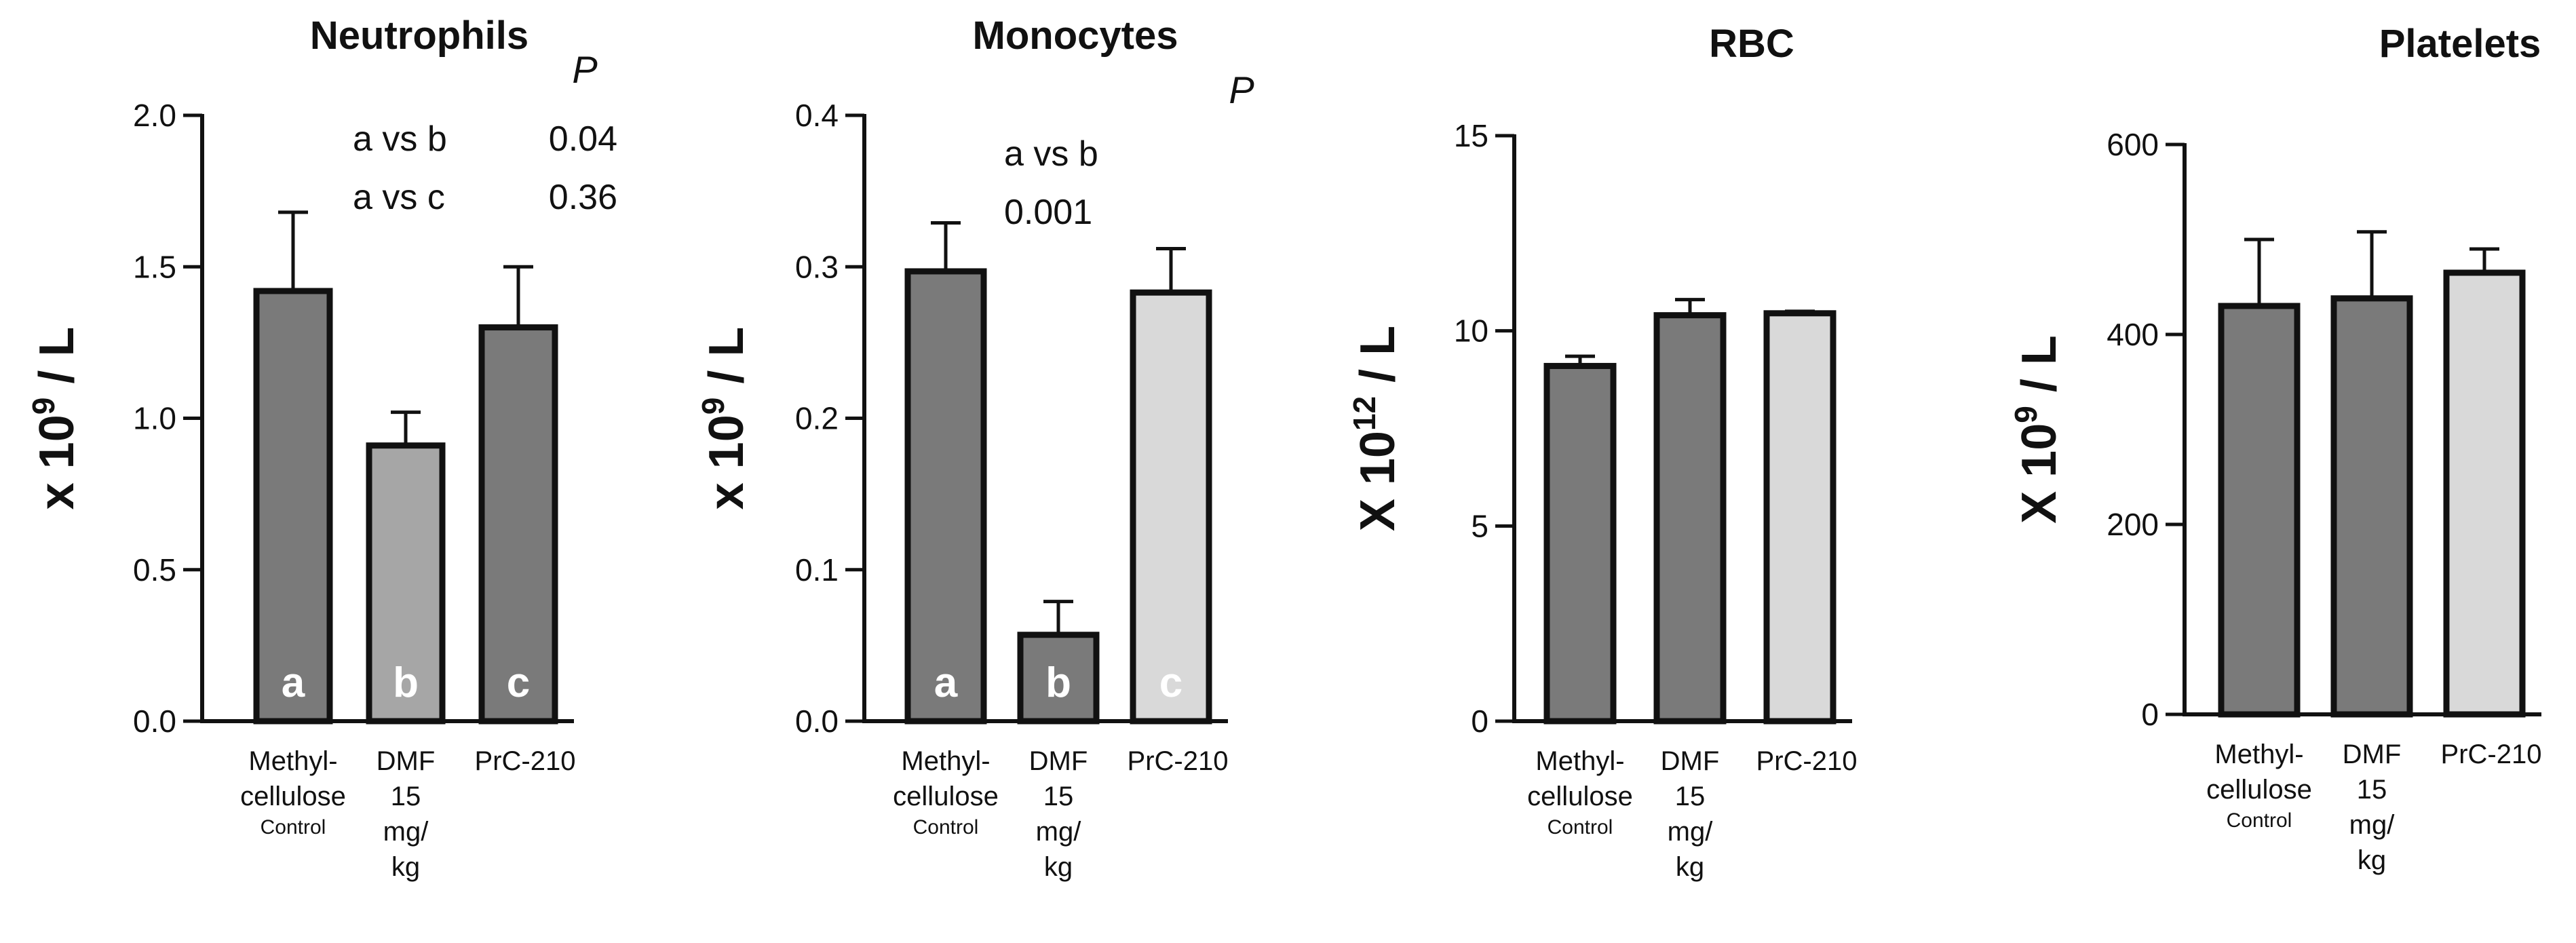  I want to click on y-tick-label: 1.0, so click(154, 418).